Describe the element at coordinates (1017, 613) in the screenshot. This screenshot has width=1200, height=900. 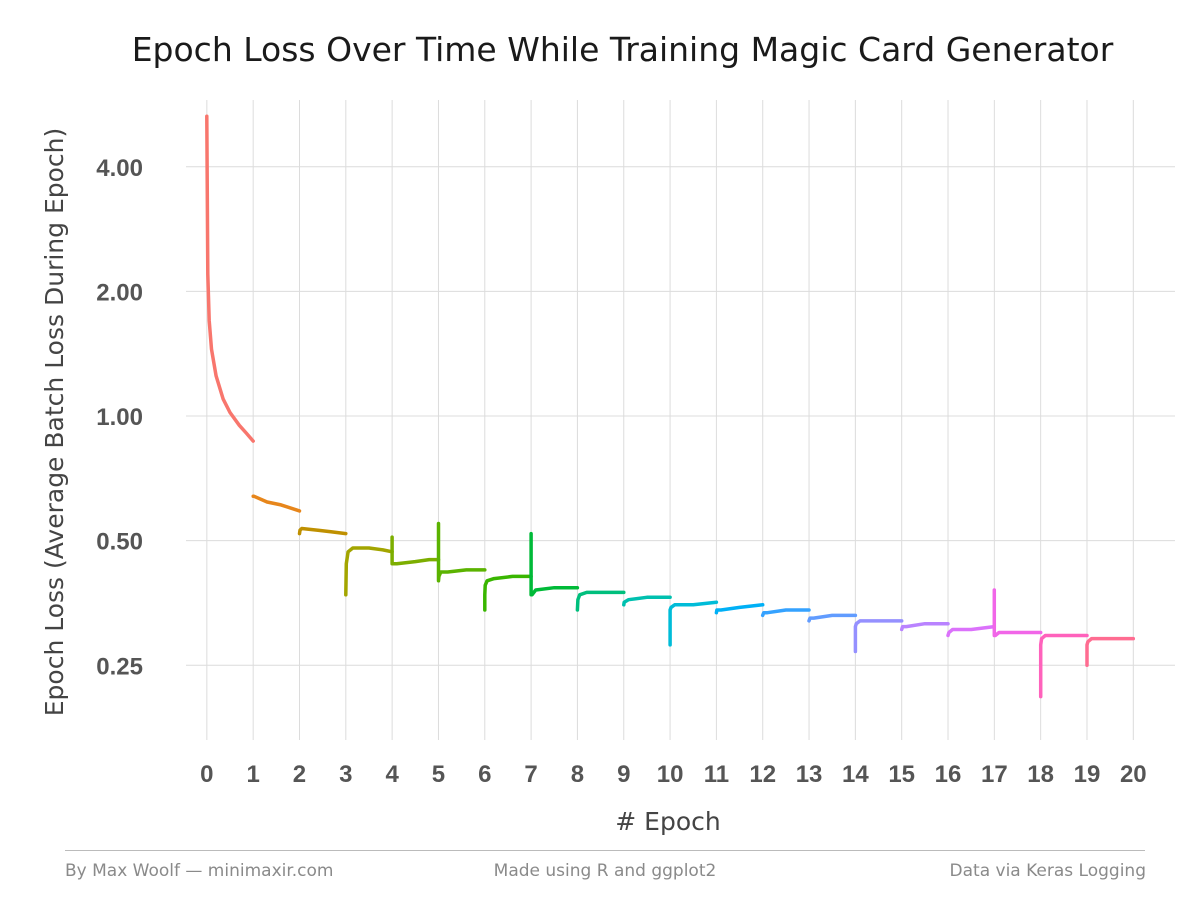
I see `epoch-17-loss-line` at that location.